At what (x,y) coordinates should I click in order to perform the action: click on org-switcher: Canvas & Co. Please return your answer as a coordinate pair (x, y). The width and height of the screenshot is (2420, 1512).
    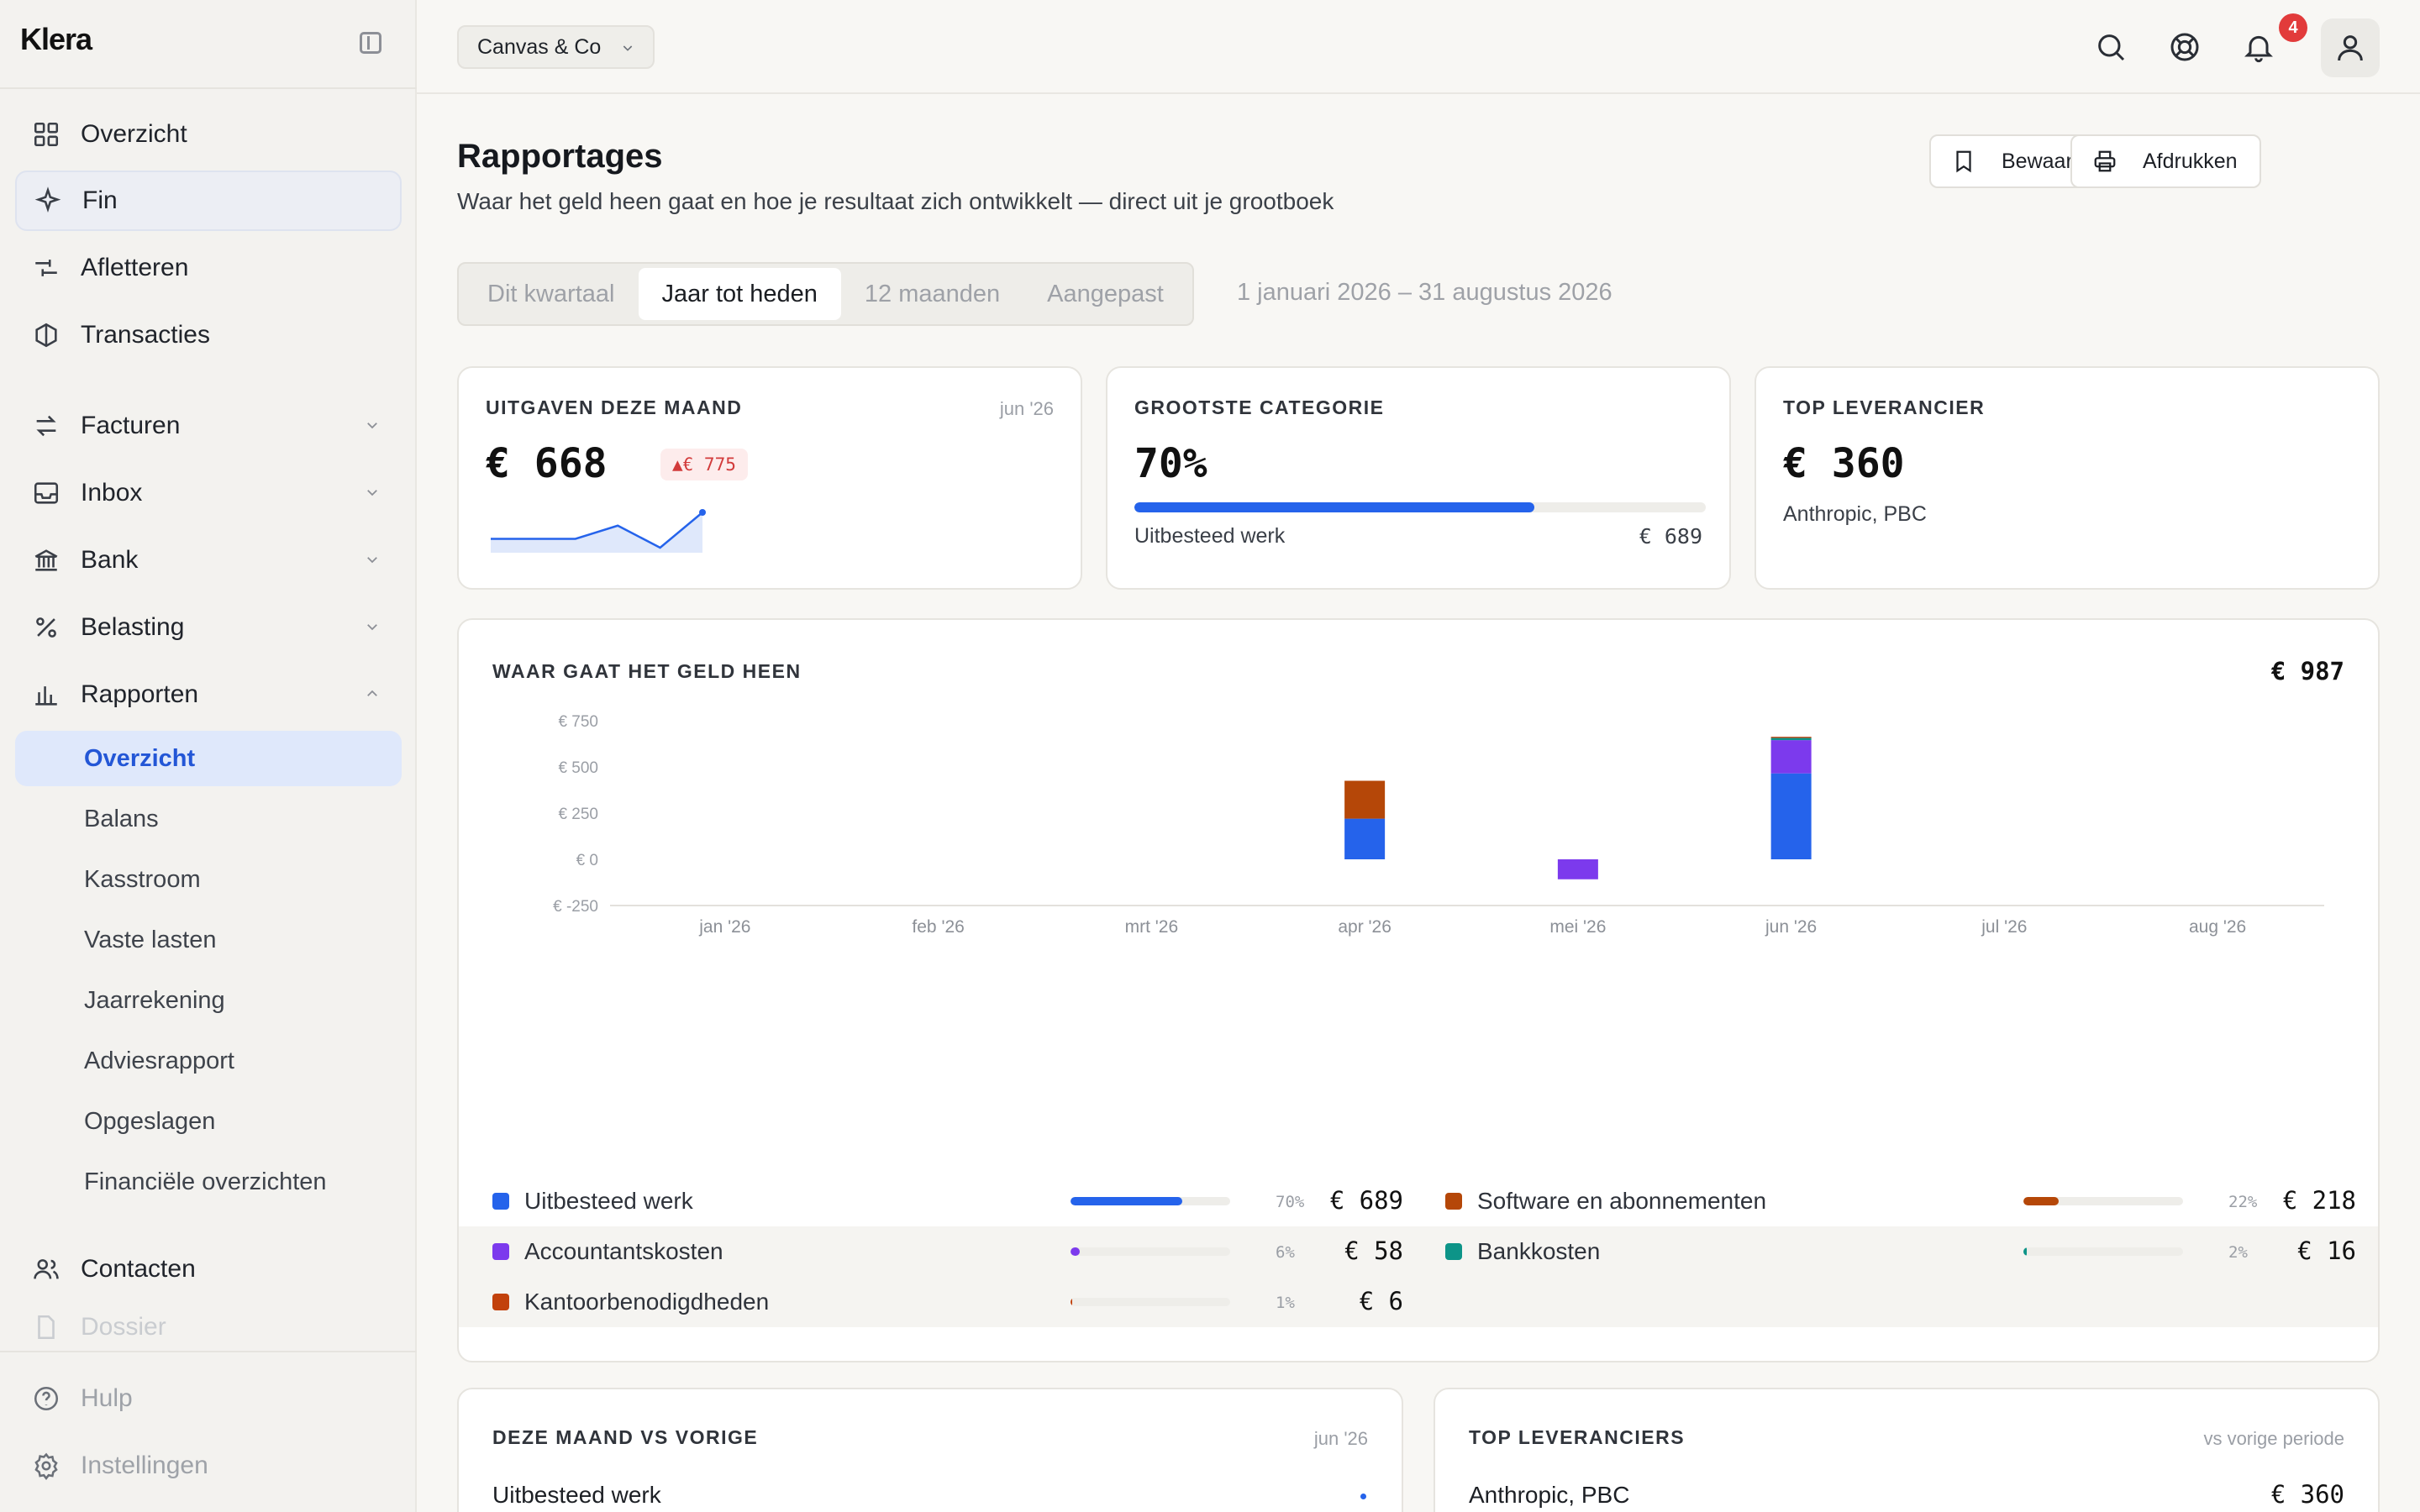
    Looking at the image, I should click on (556, 47).